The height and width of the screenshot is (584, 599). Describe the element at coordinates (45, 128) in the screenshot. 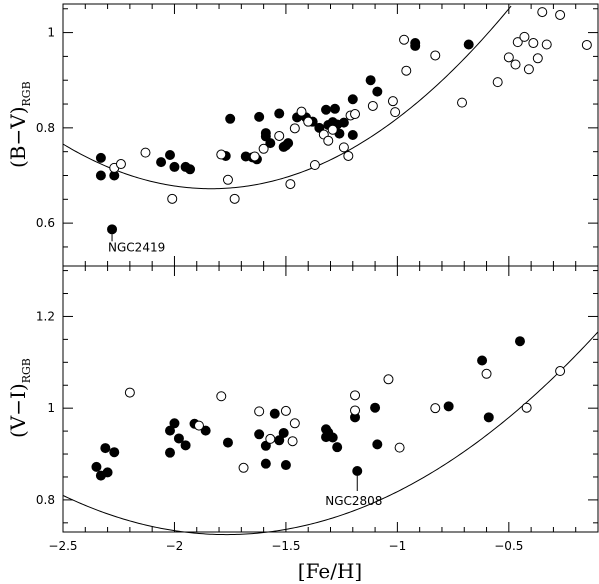

I see `top-y-tick-label: 0.8` at that location.